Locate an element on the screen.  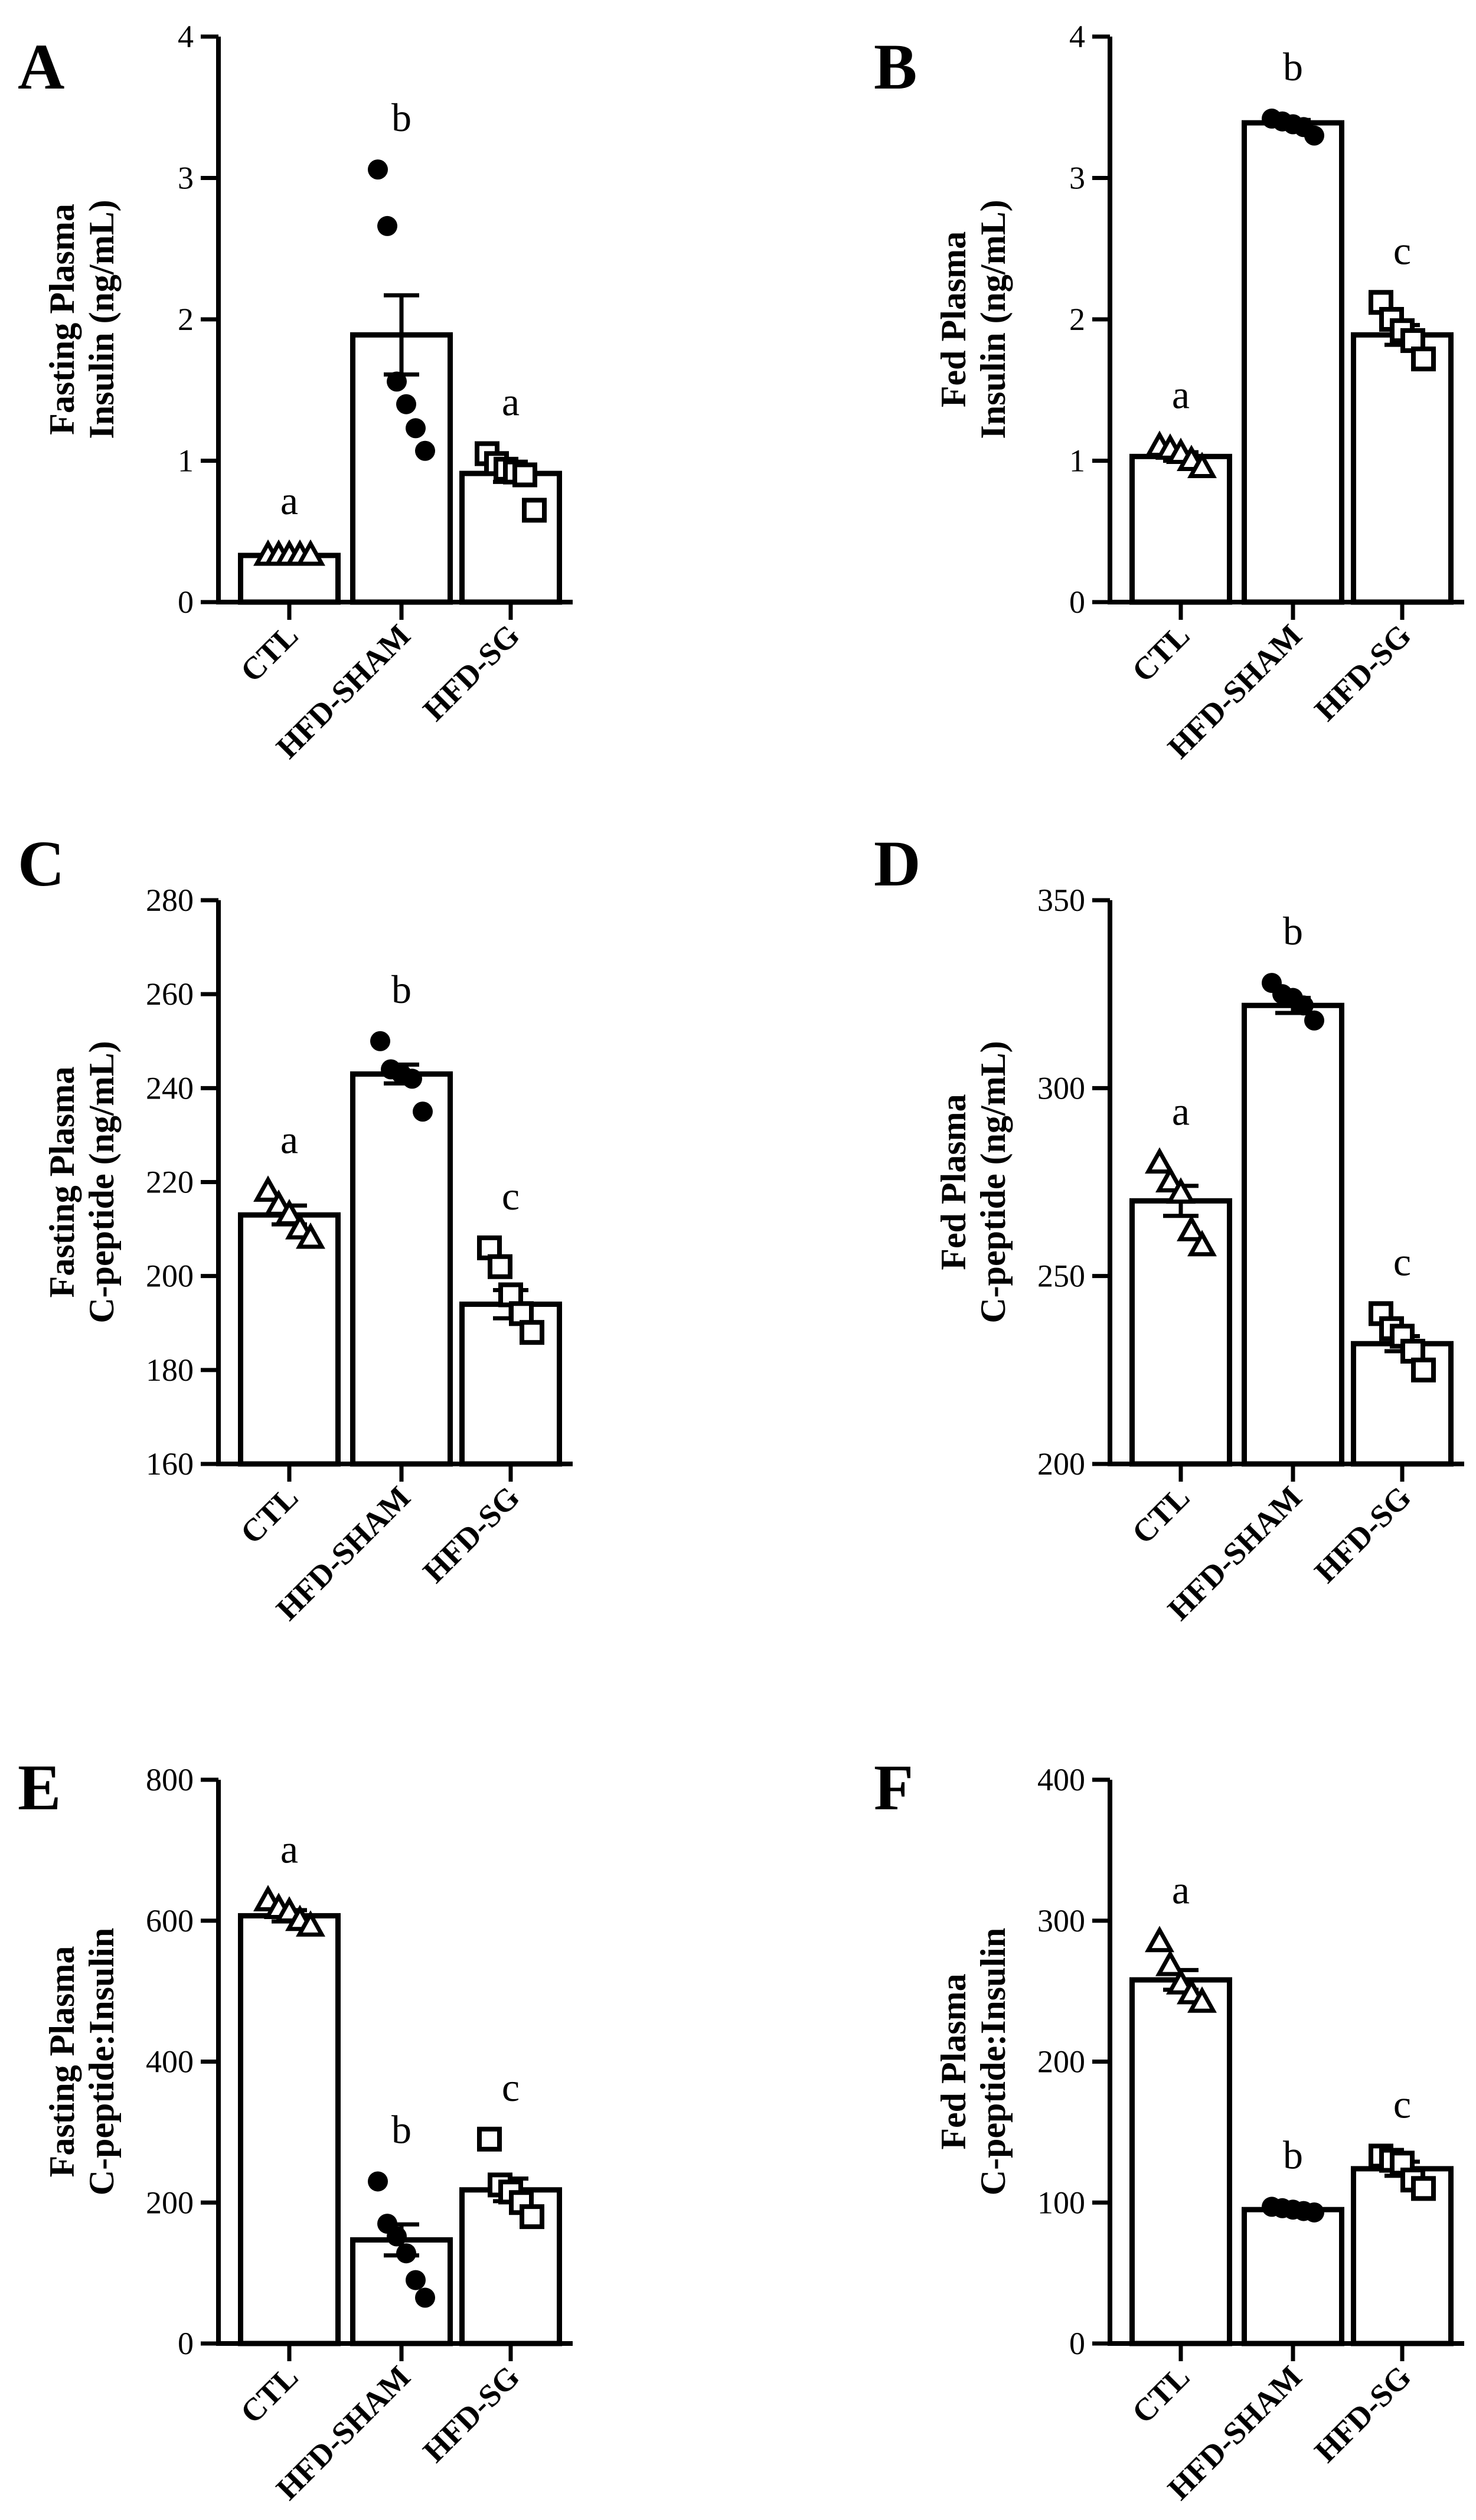
panel-letter: F is located at coordinates (894, 1787).